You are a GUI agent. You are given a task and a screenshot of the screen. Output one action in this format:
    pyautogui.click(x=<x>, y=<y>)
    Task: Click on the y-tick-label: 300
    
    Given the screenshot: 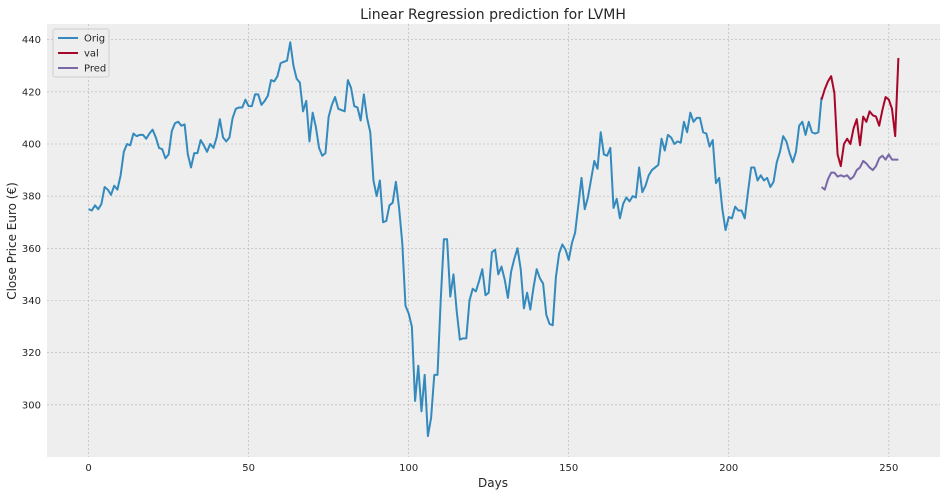 What is the action you would take?
    pyautogui.click(x=31, y=405)
    